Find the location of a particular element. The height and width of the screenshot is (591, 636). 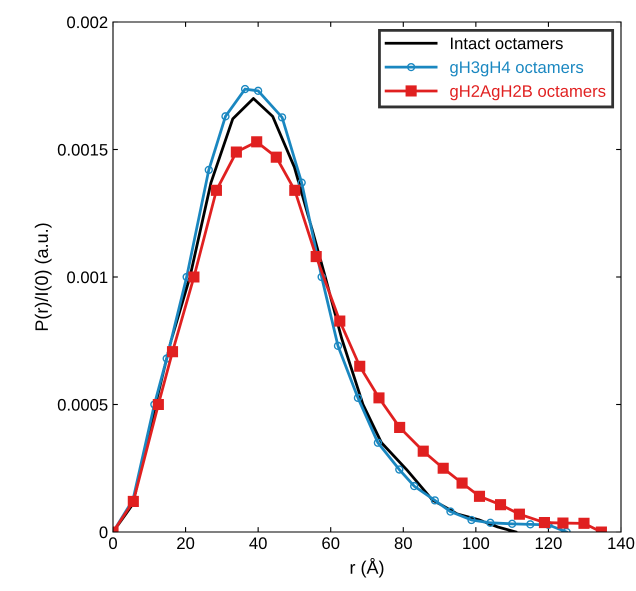

y-tick-label: 0.002 is located at coordinates (87, 22).